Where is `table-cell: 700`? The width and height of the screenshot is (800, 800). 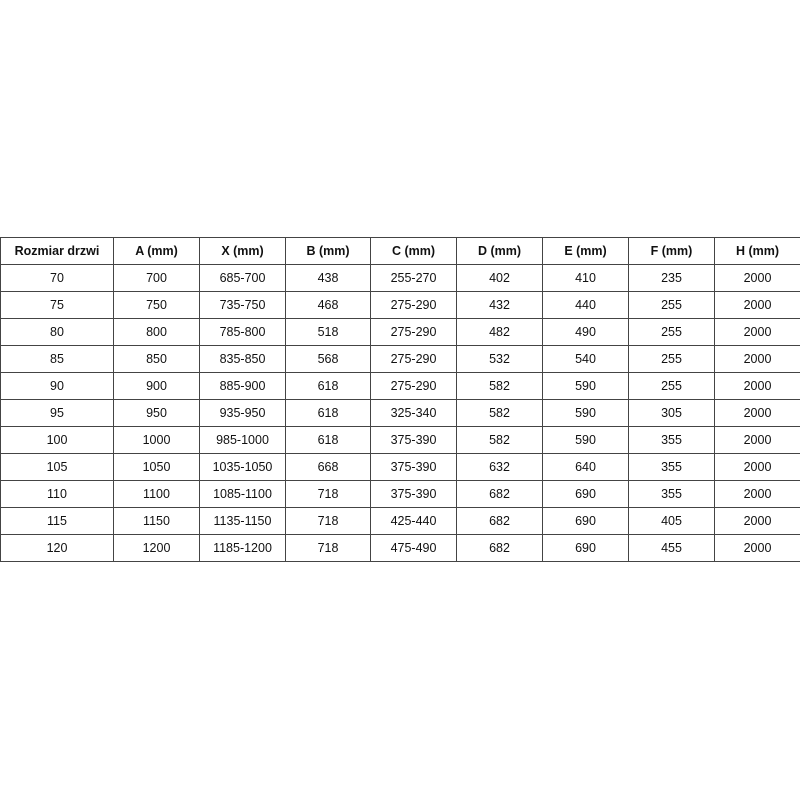 table-cell: 700 is located at coordinates (156, 278).